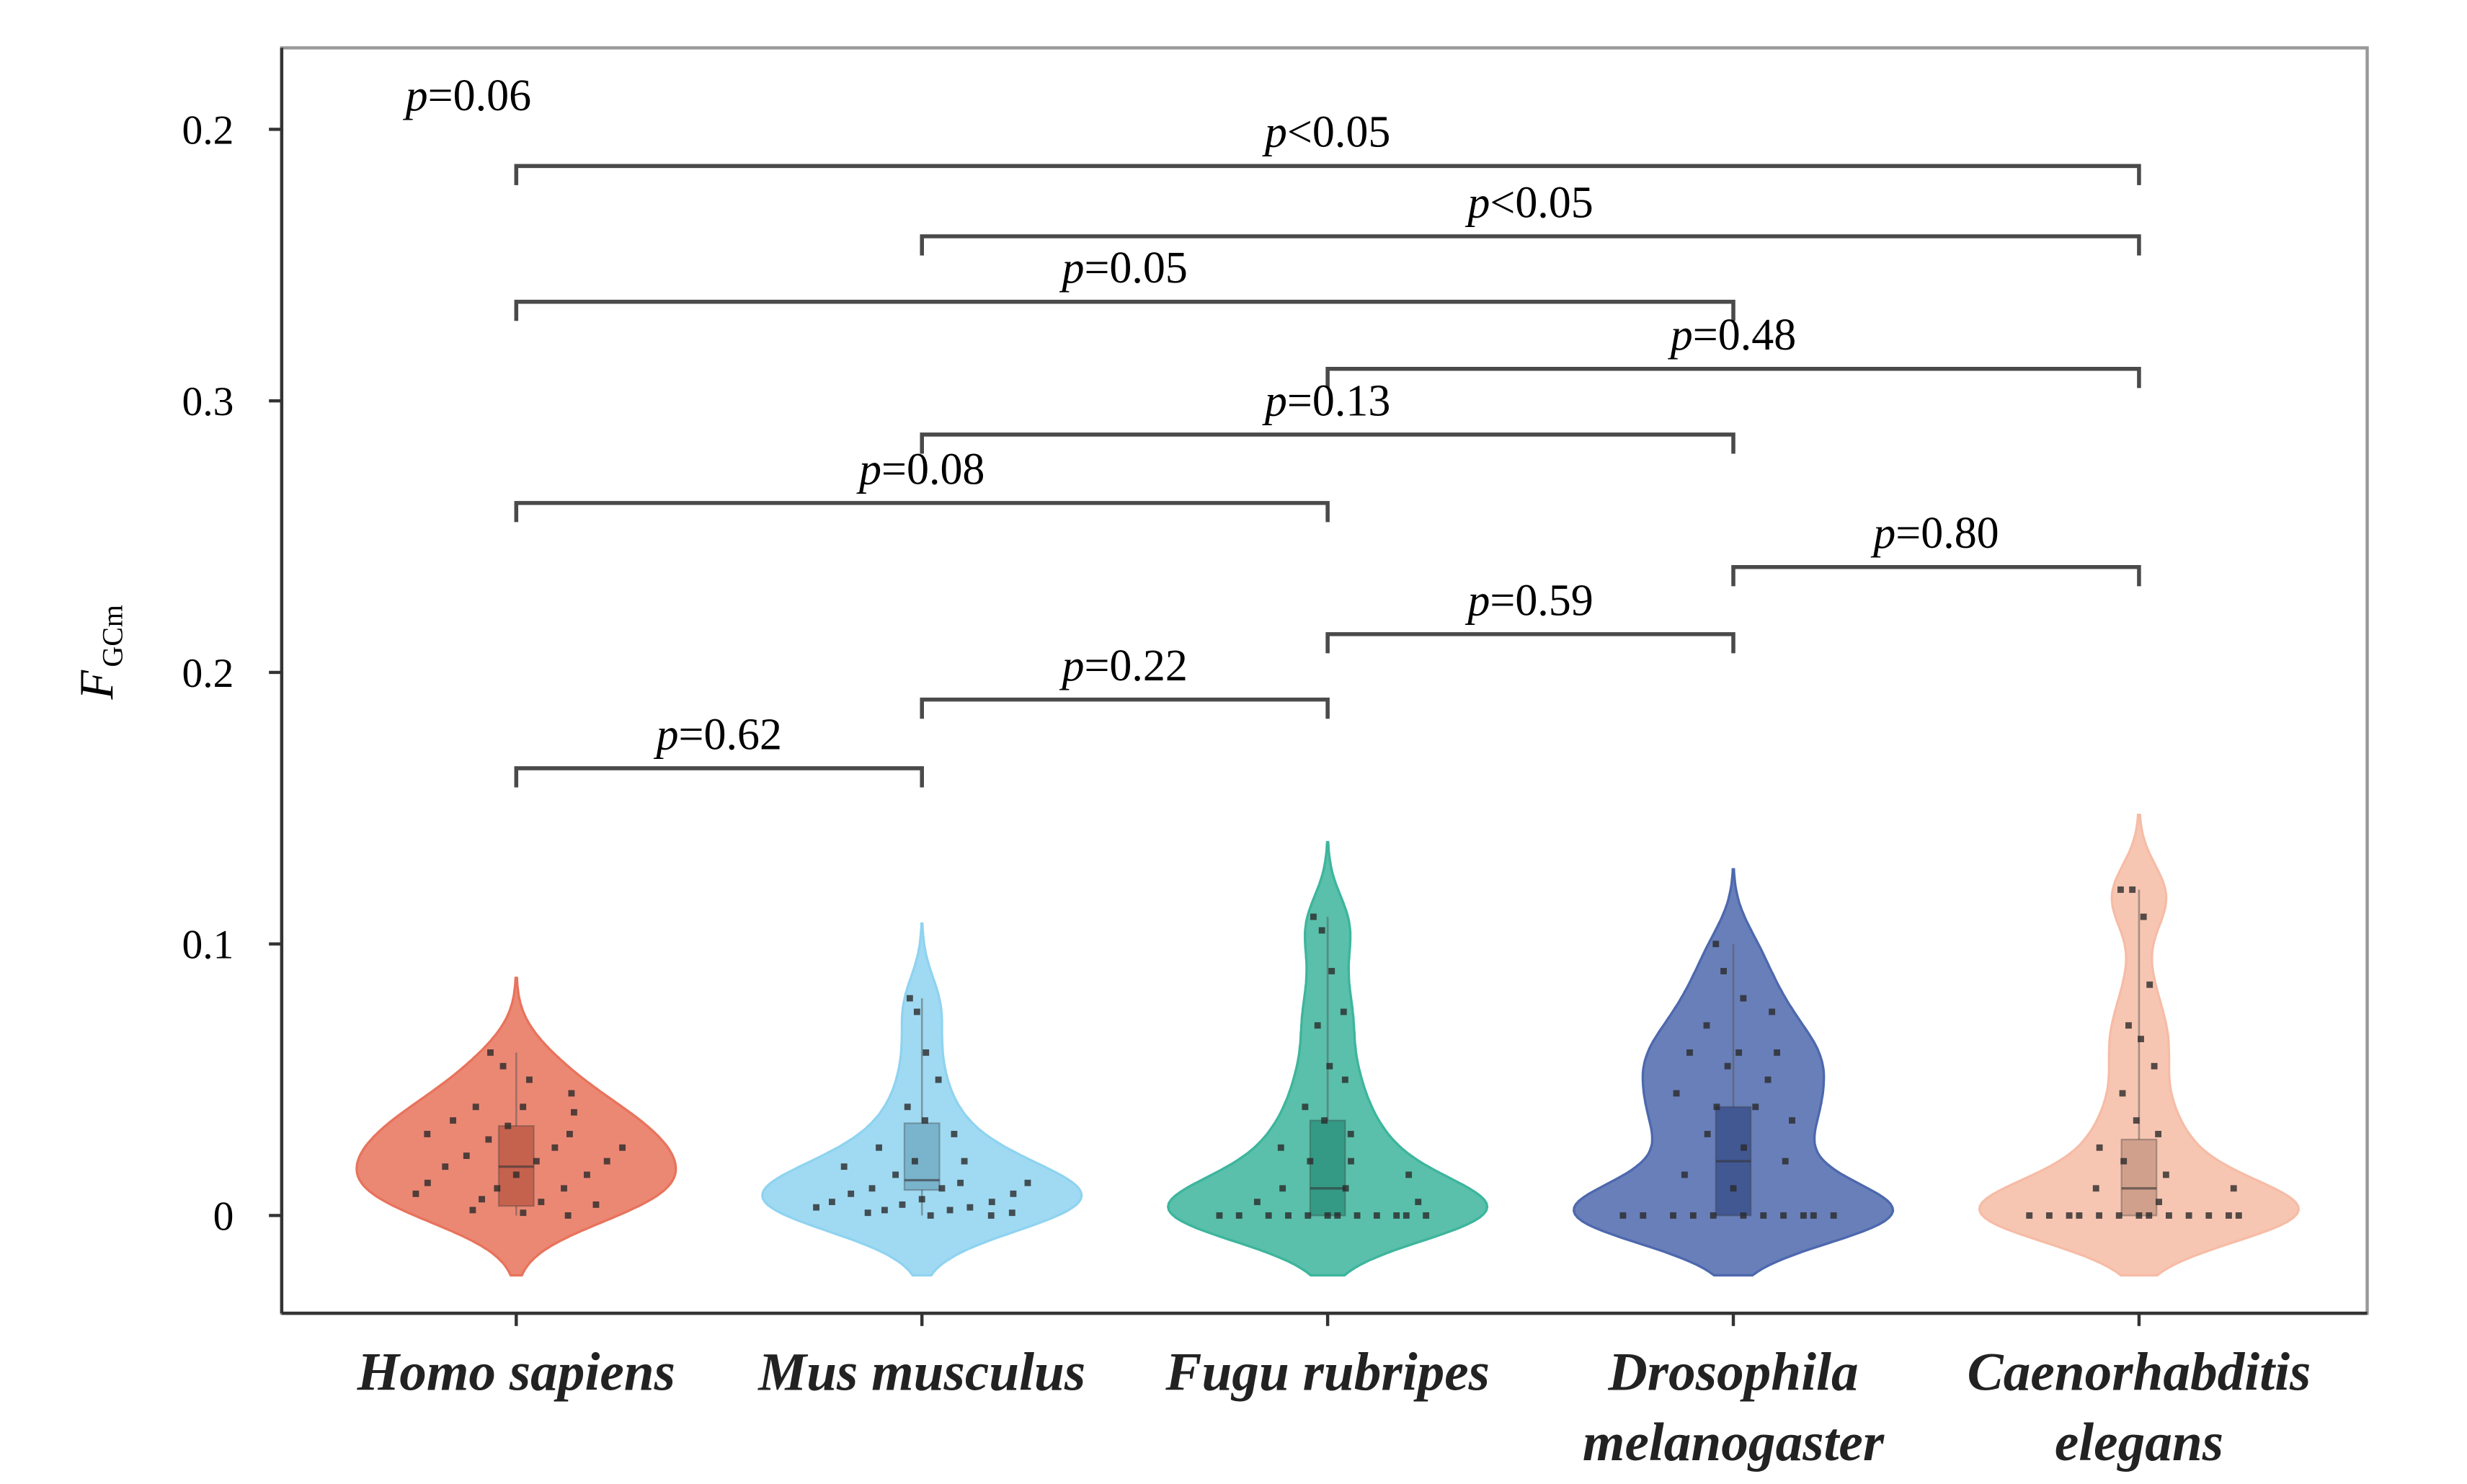  I want to click on y-tick-label: 0.2, so click(208, 130).